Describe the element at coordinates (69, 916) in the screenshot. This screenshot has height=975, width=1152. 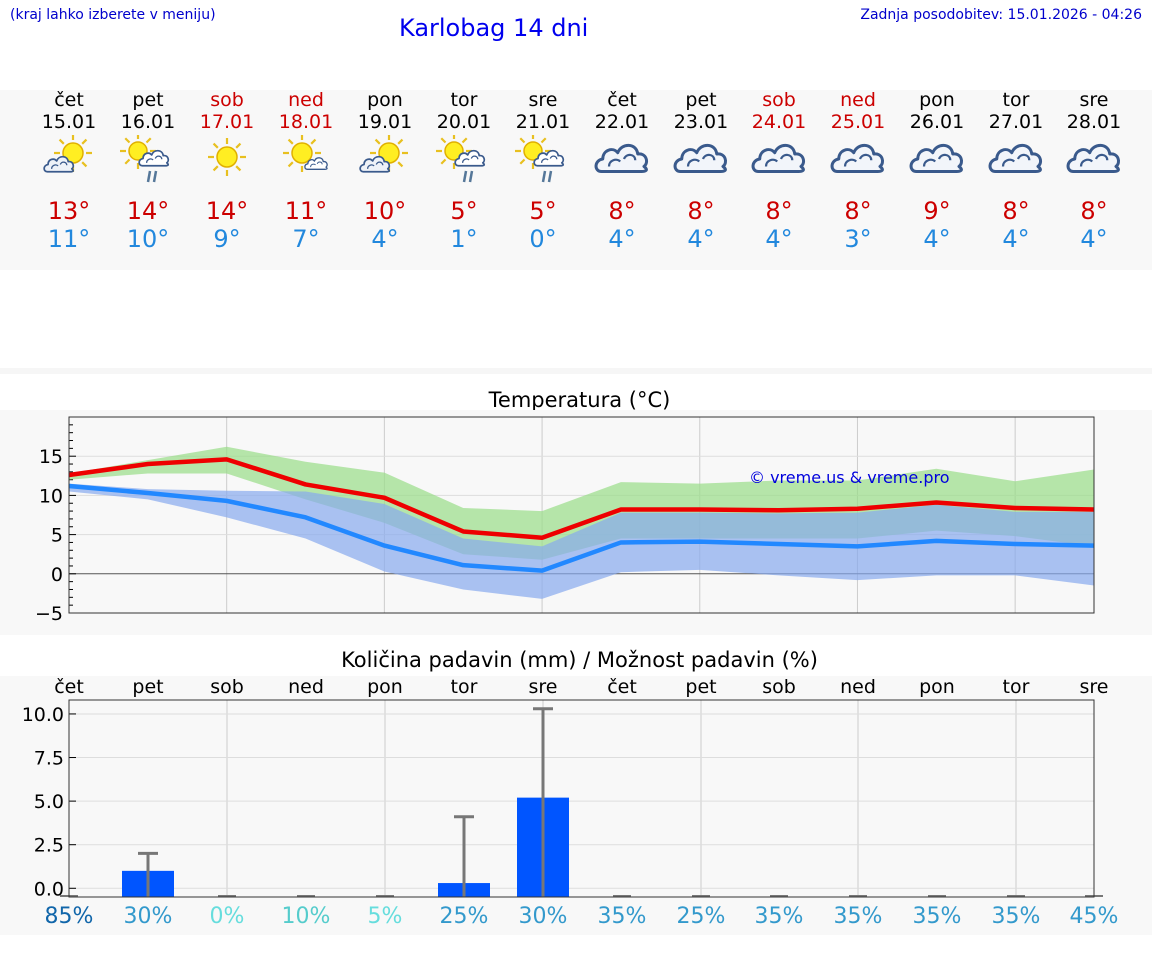
I see `precipitation-probability: 85%` at that location.